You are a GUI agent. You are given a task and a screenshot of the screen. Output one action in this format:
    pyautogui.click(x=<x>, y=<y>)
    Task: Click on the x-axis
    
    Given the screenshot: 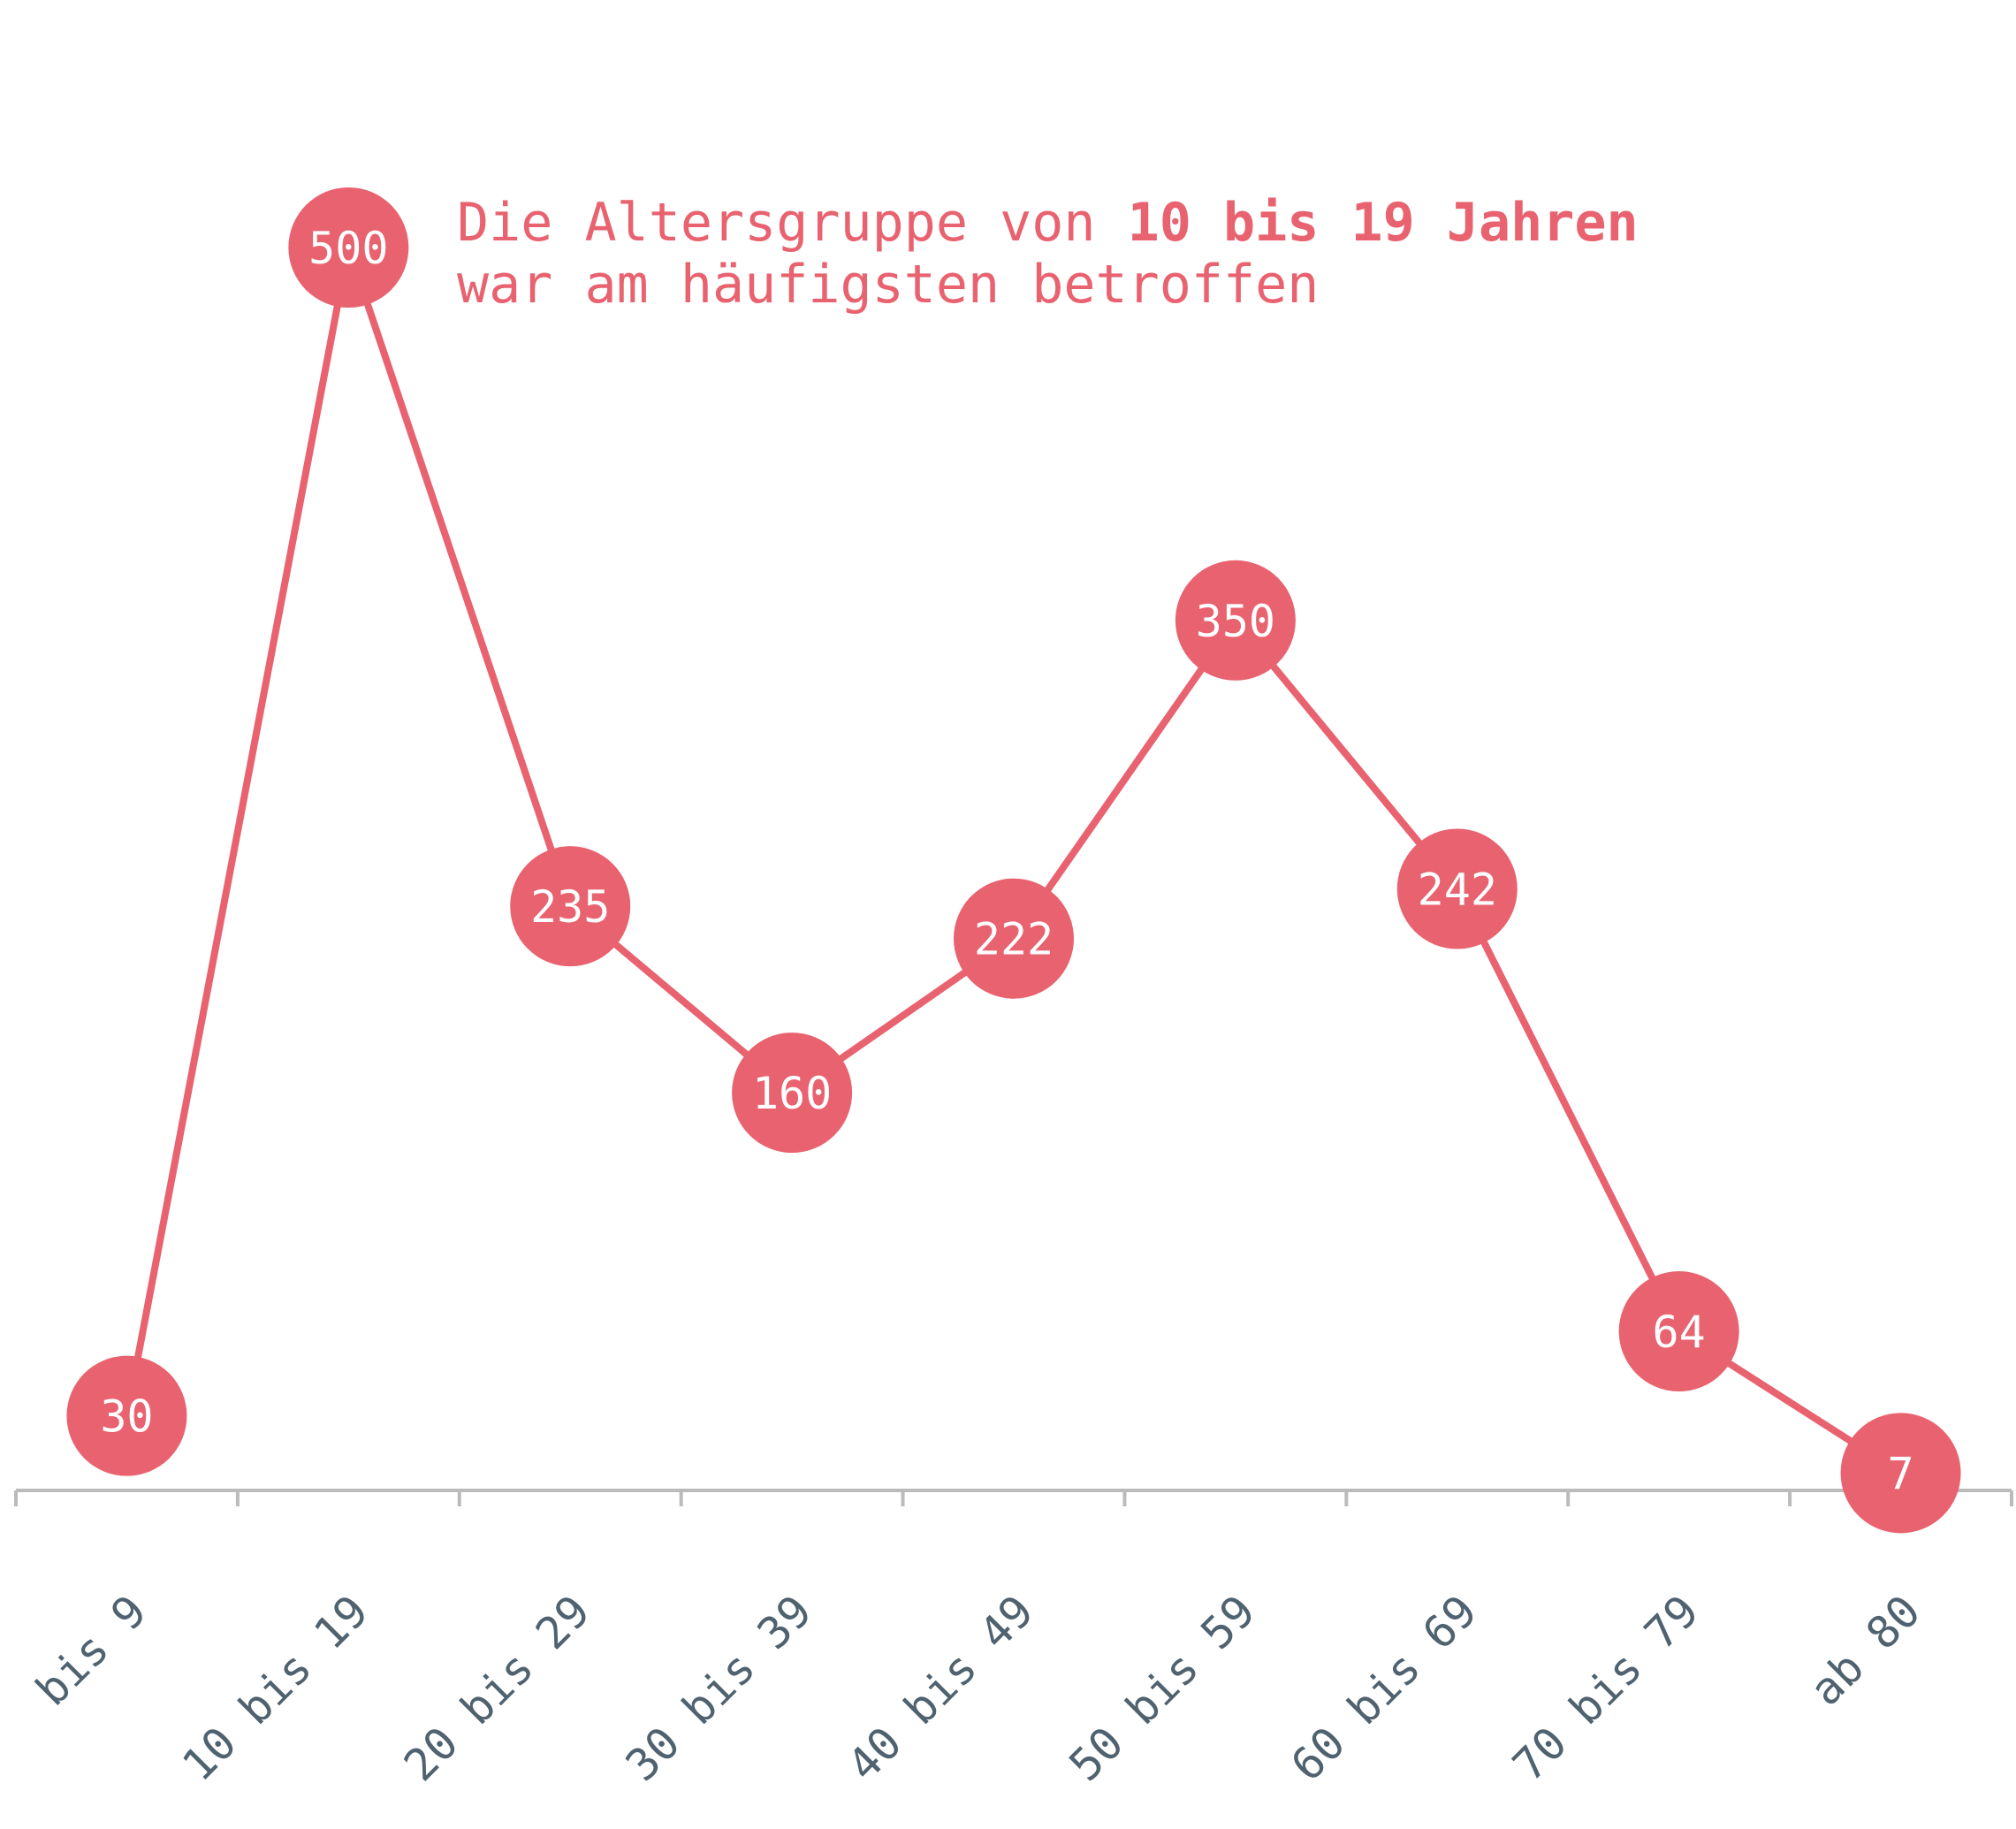 What is the action you would take?
    pyautogui.click(x=1014, y=1497)
    